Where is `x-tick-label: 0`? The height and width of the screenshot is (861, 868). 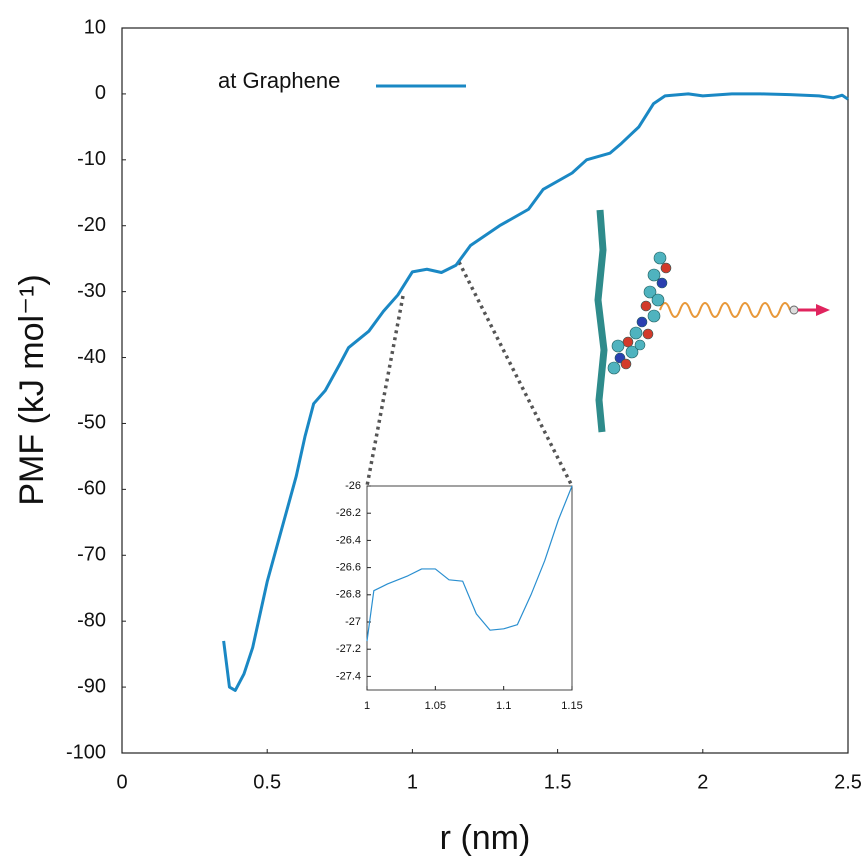 x-tick-label: 0 is located at coordinates (121, 782).